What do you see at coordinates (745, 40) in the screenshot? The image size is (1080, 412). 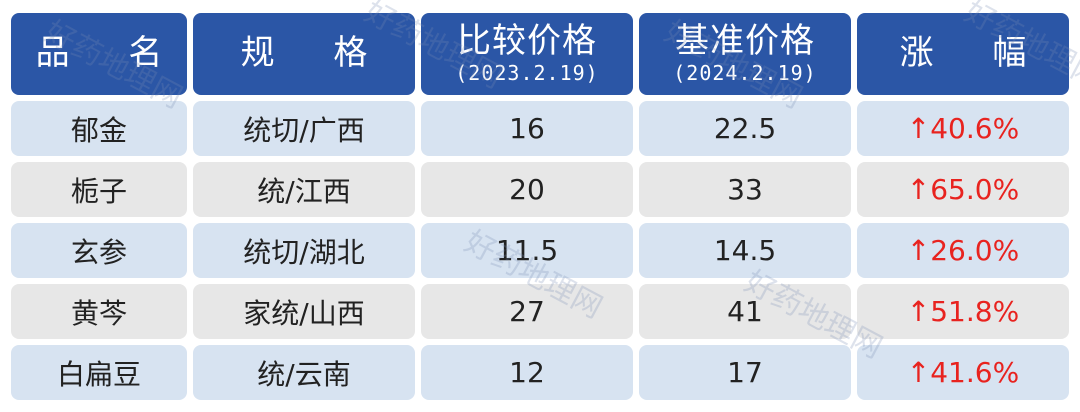 I see `header-base-price-label: 基准价格` at bounding box center [745, 40].